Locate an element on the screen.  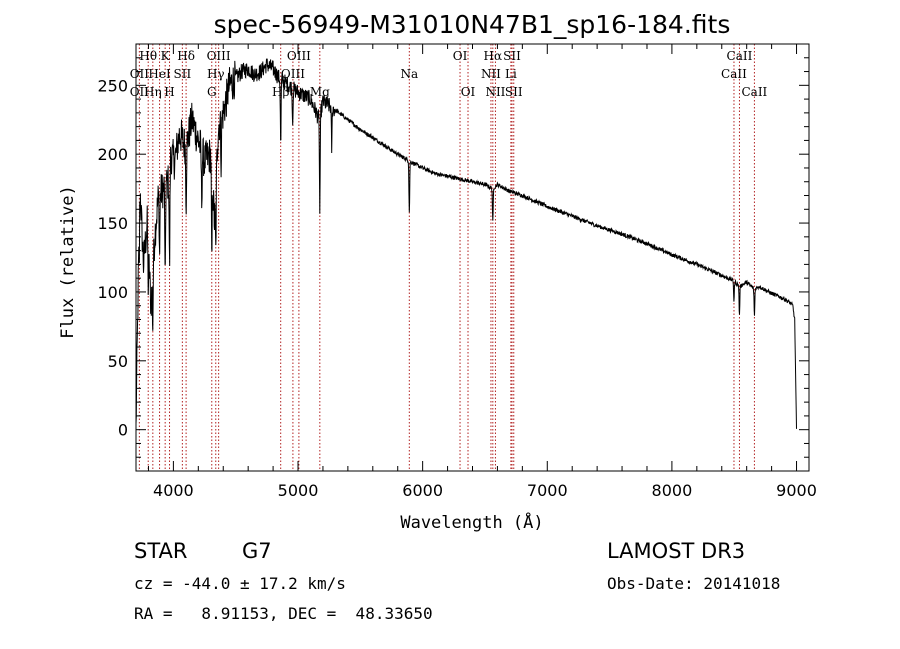
y-tick-label: 0 is located at coordinates (123, 430).